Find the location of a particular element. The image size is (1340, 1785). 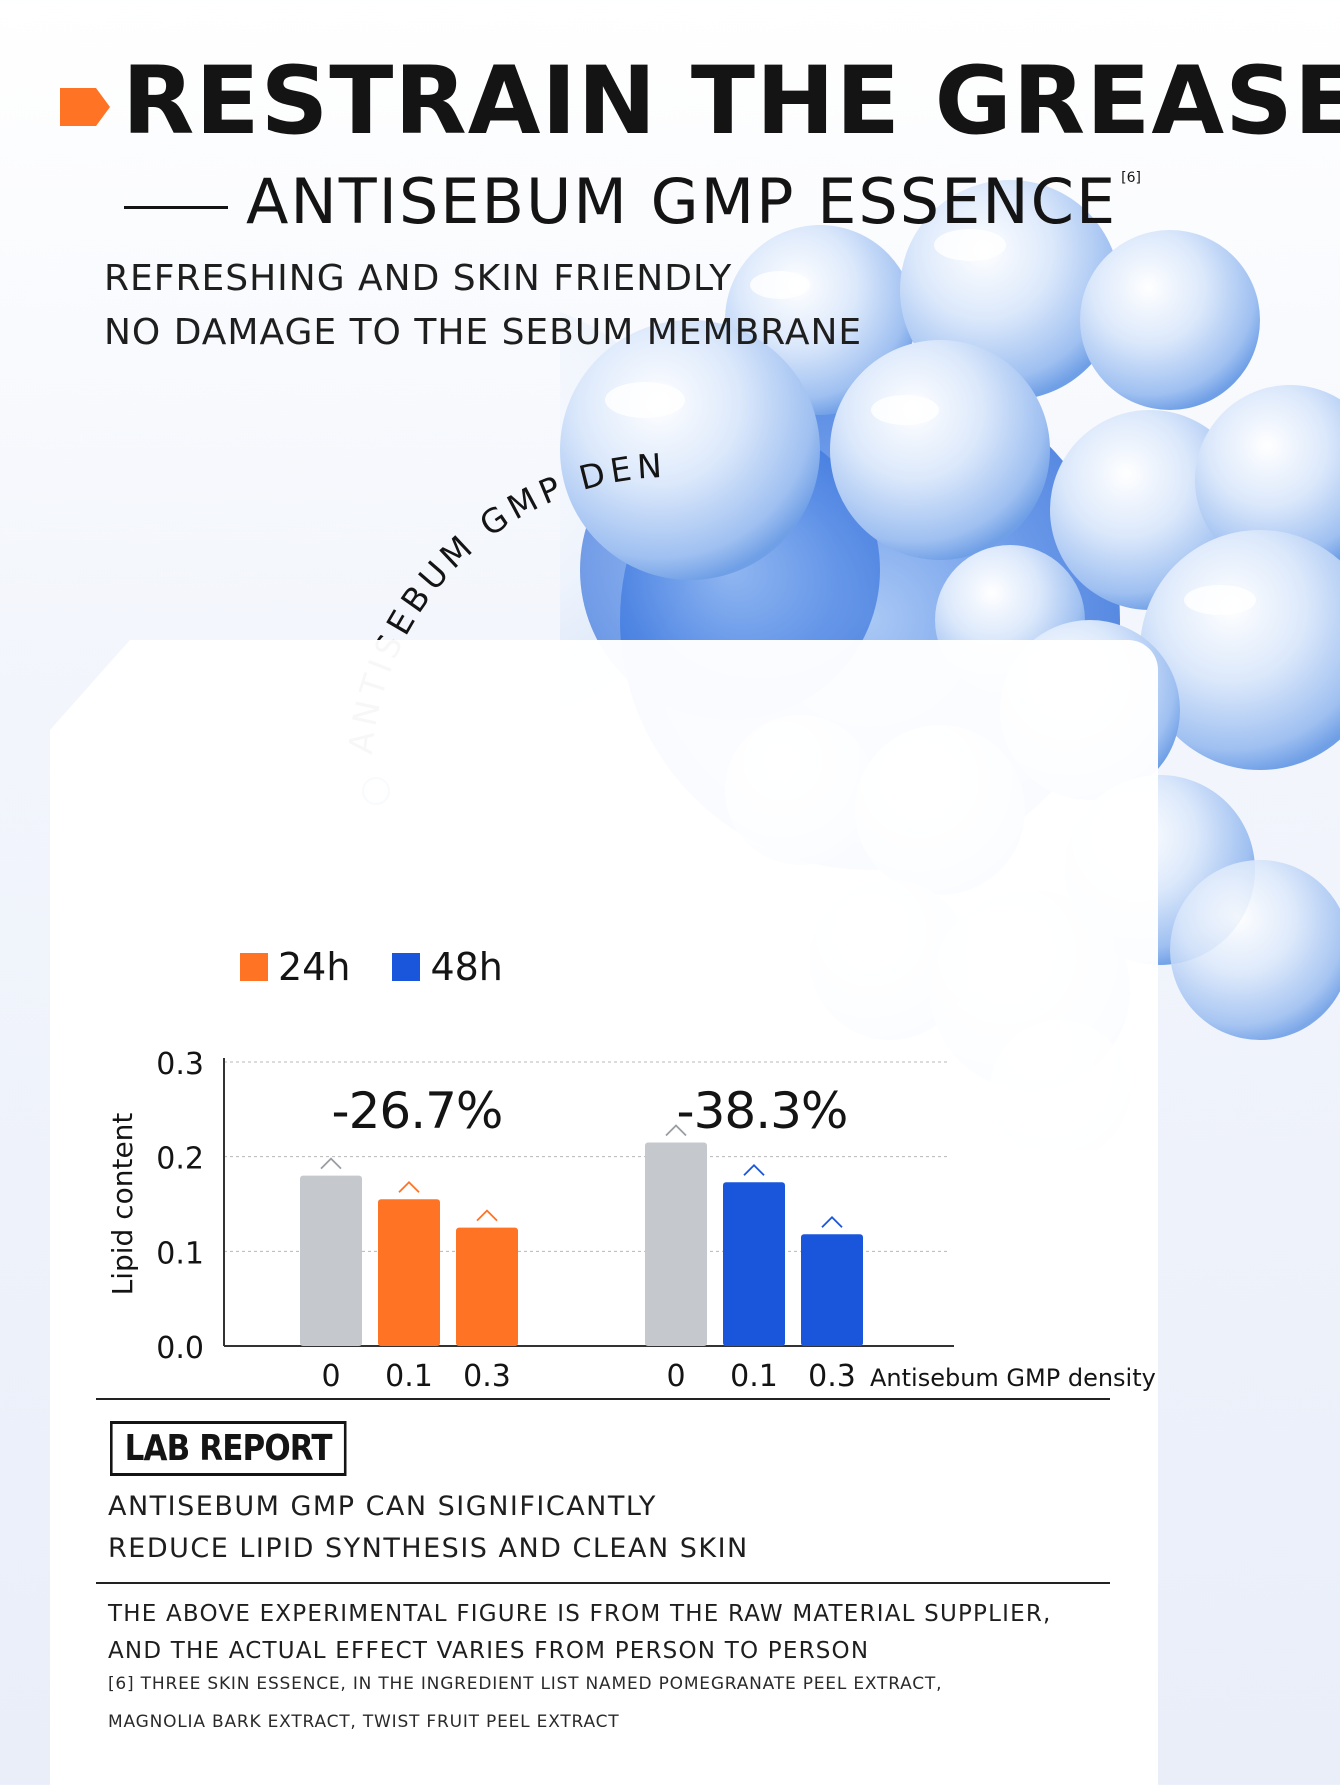

legend-label-48h: 48h is located at coordinates (466, 967).